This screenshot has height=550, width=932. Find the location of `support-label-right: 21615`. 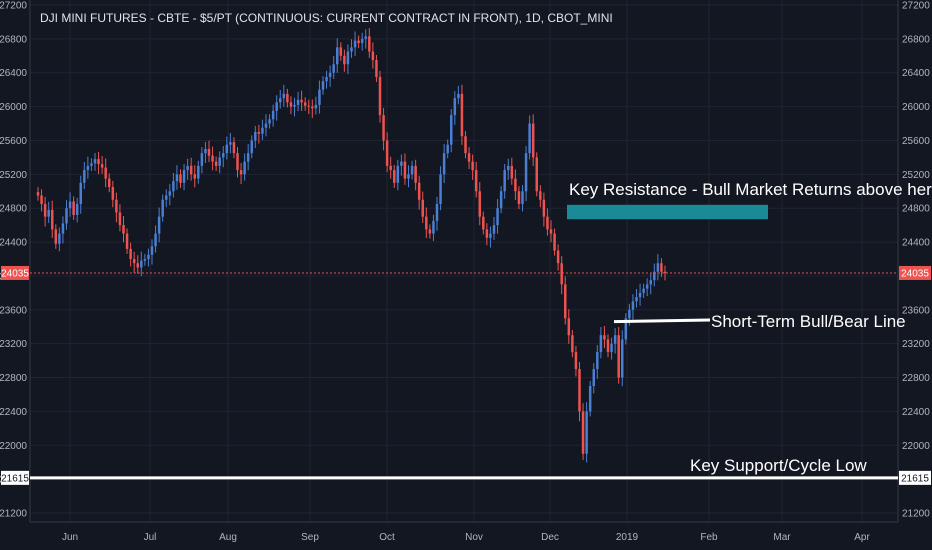

support-label-right: 21615 is located at coordinates (915, 478).